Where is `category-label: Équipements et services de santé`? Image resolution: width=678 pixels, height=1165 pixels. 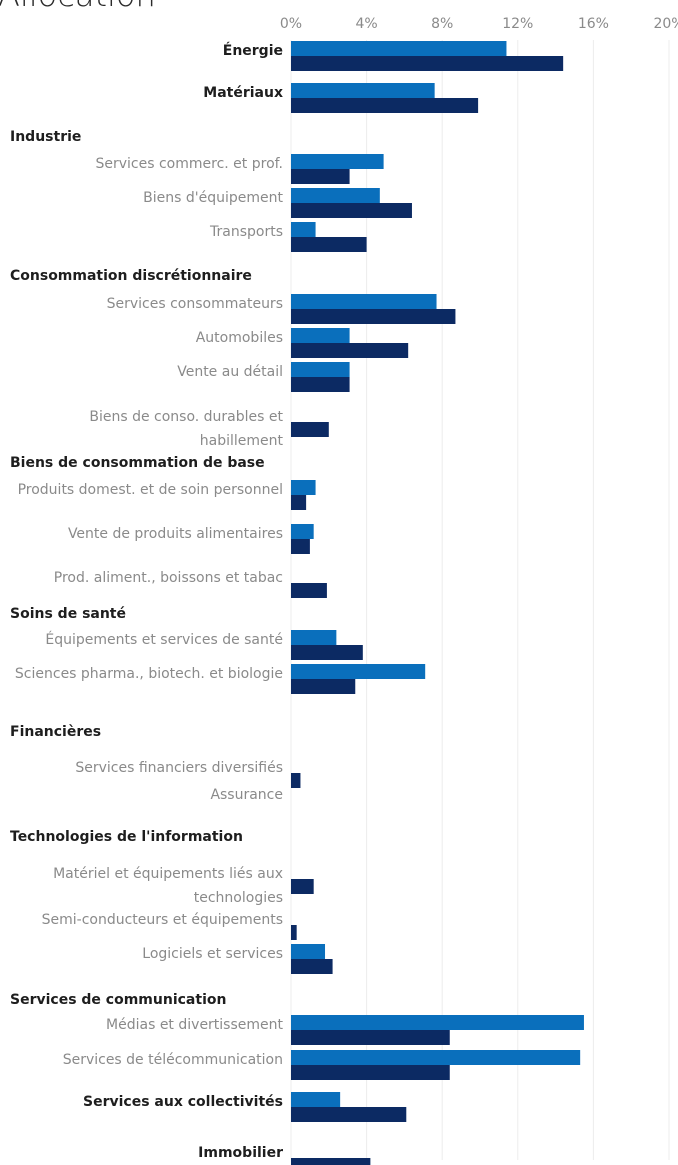 category-label: Équipements et services de santé is located at coordinates (164, 639).